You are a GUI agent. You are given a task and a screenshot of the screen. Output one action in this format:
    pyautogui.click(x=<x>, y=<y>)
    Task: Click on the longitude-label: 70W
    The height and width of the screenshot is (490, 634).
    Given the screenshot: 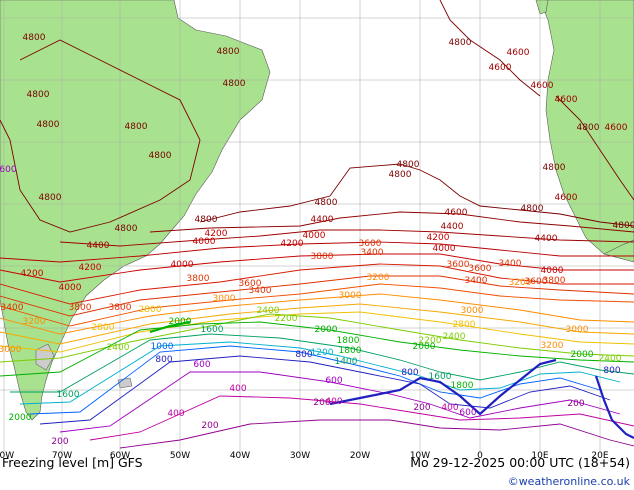 What is the action you would take?
    pyautogui.click(x=62, y=456)
    